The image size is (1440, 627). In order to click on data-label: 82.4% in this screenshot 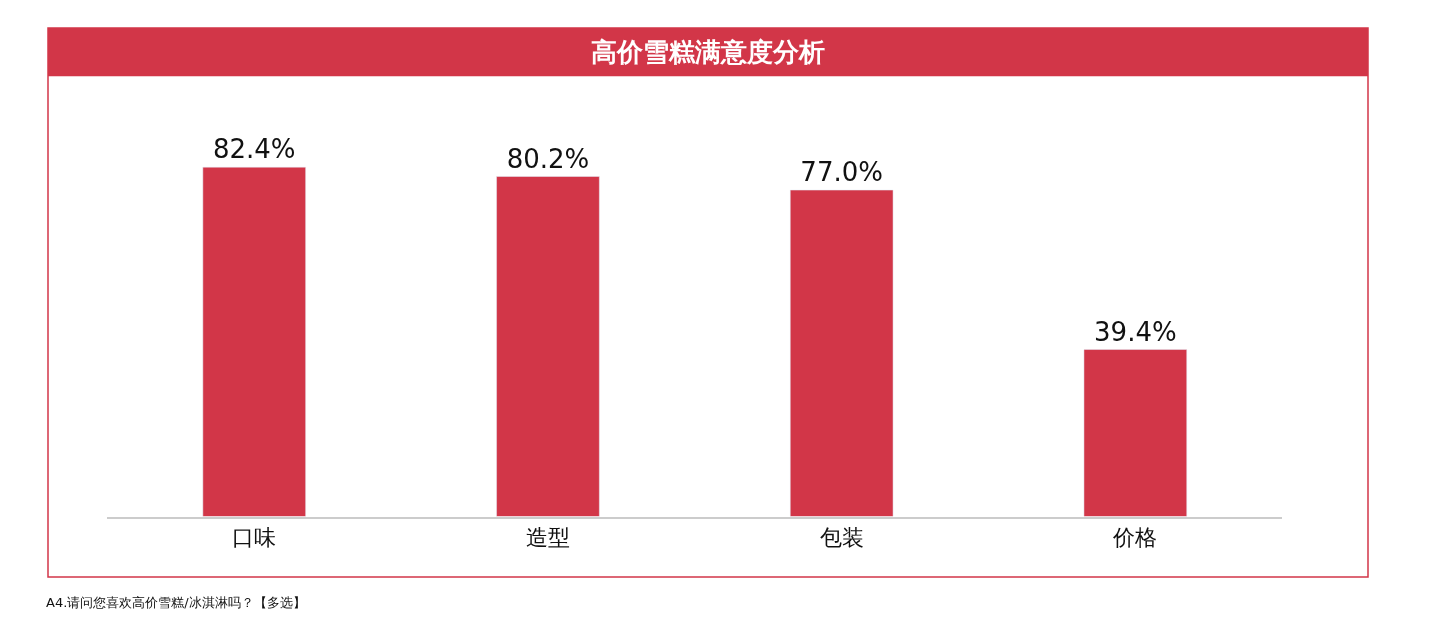, I will do `click(254, 149)`.